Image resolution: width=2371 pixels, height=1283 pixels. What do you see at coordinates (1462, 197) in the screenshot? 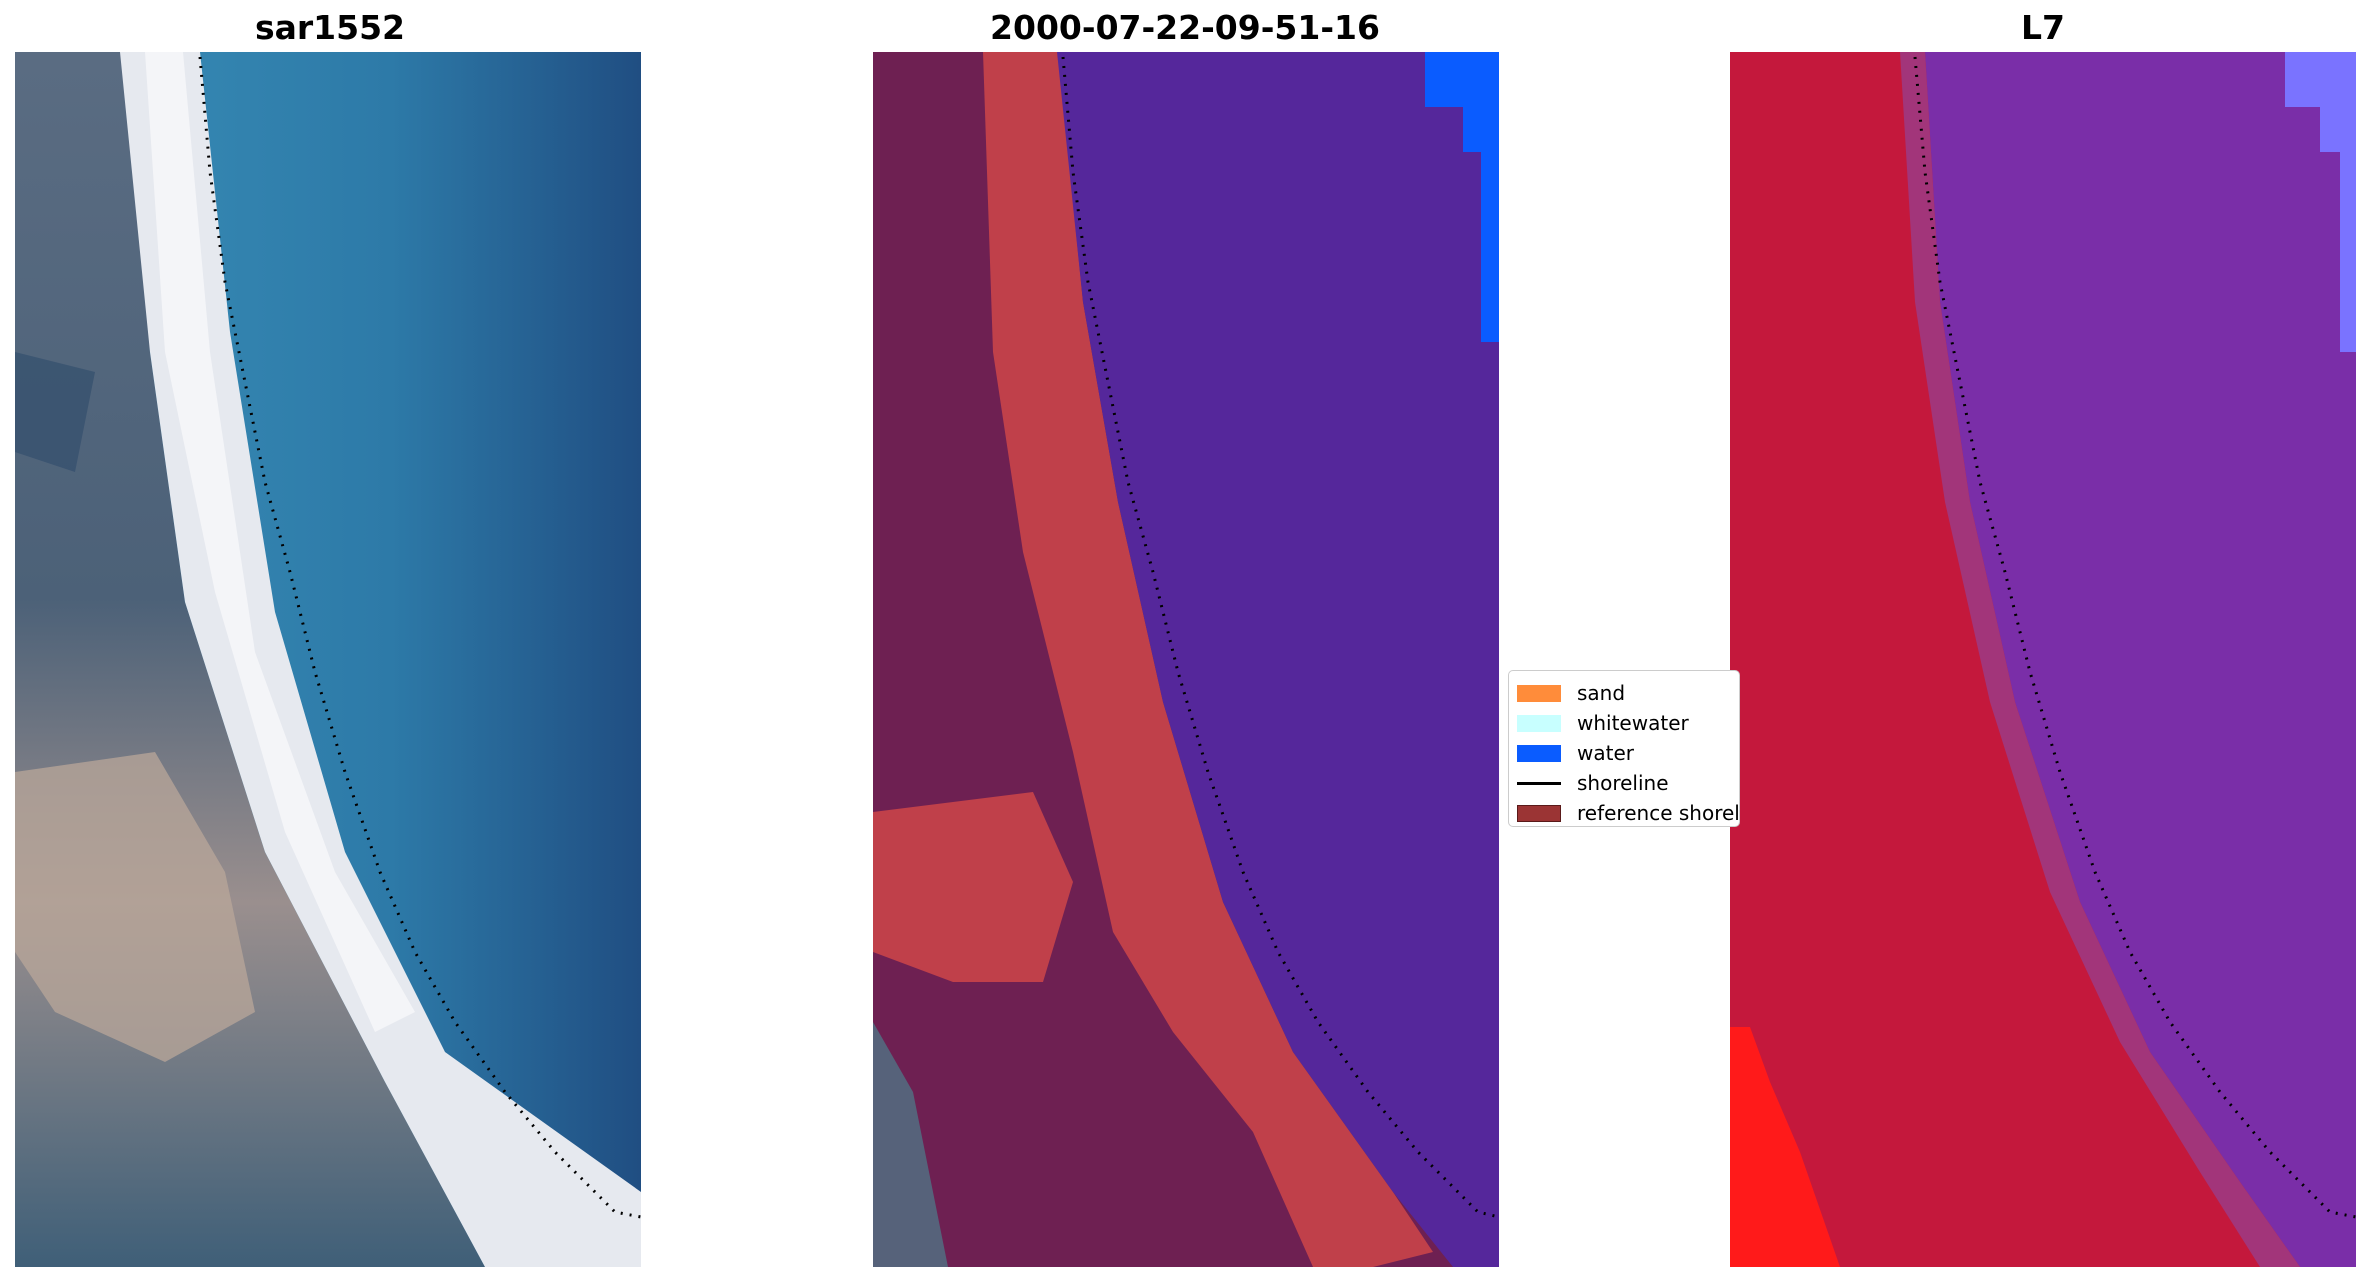
I see `bright-water-class` at bounding box center [1462, 197].